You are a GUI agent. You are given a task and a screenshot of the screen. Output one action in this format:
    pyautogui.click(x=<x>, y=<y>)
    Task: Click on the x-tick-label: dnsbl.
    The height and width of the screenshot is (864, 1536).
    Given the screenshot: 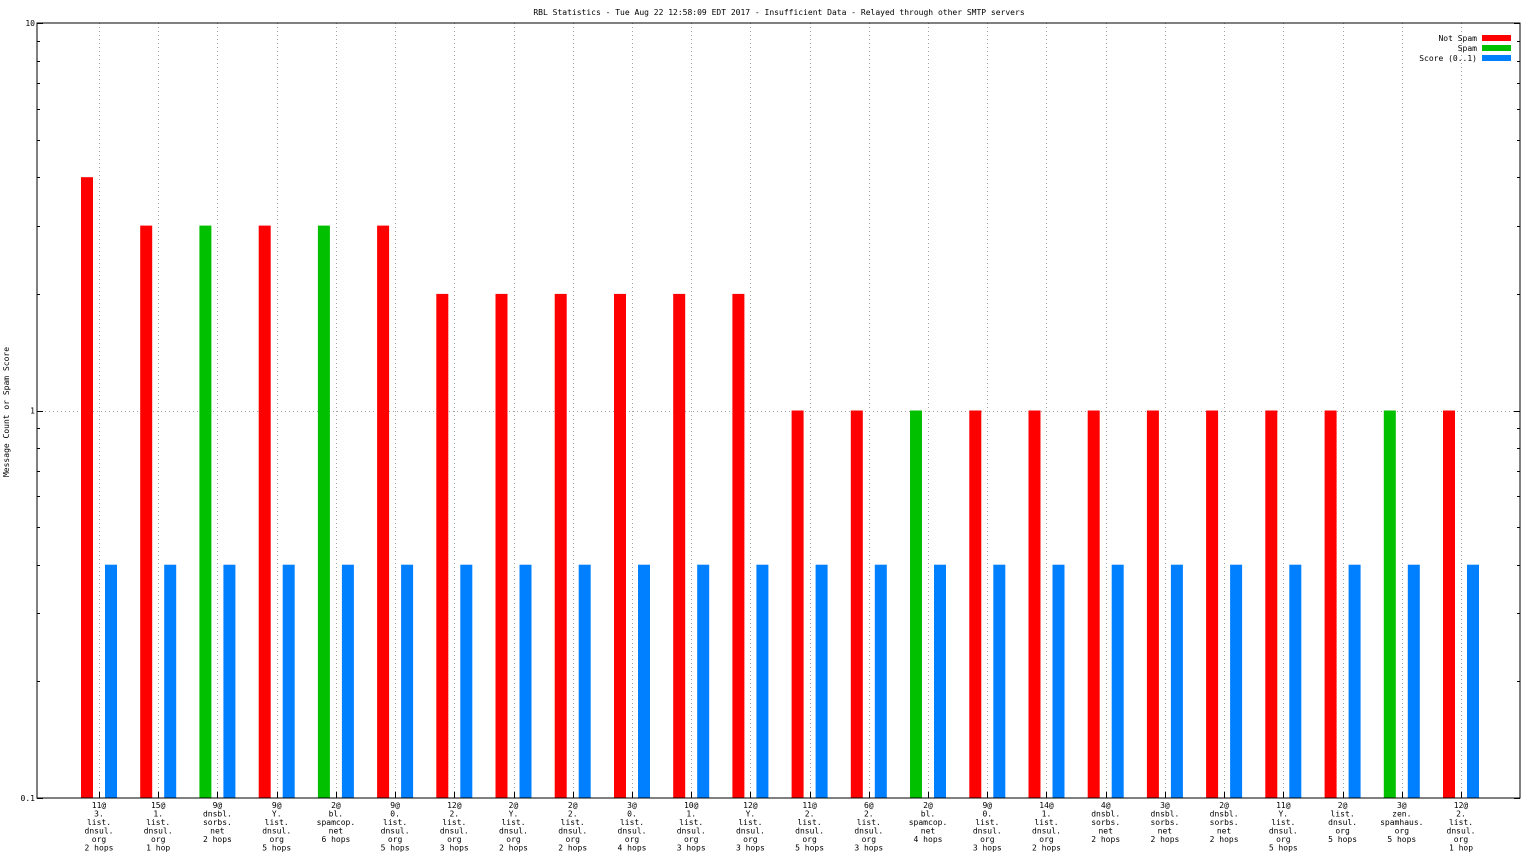 What is the action you would take?
    pyautogui.click(x=1224, y=814)
    